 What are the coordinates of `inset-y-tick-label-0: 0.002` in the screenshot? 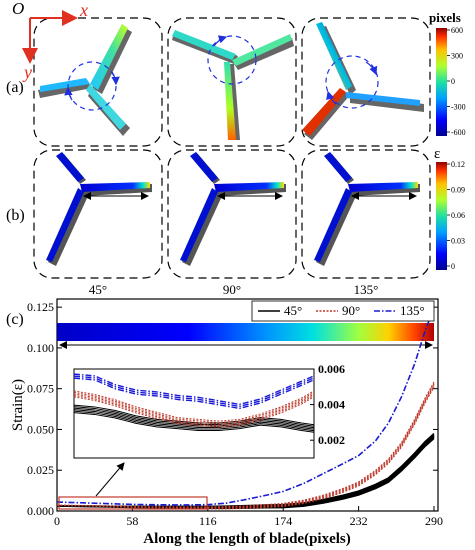 It's located at (331, 440).